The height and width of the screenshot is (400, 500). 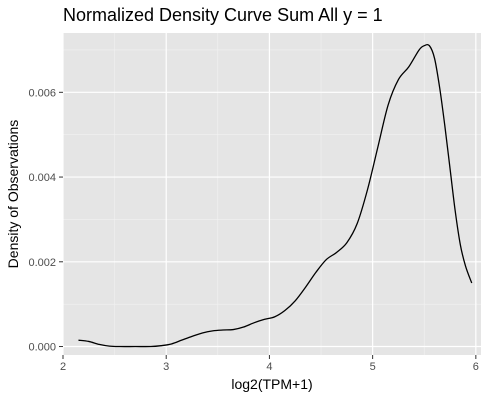 I want to click on y-axis-label: Density of Observations, so click(x=13, y=194).